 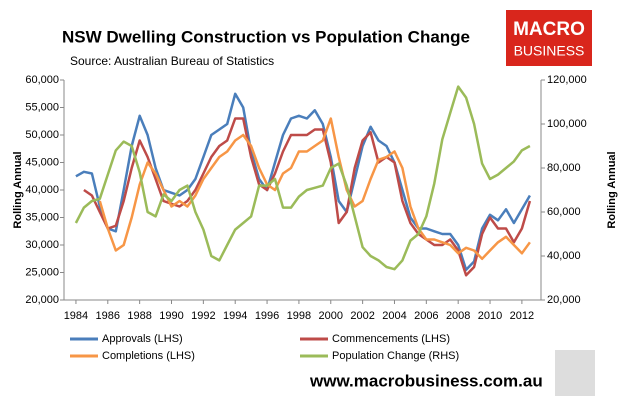 I want to click on logo-box, so click(x=549, y=38).